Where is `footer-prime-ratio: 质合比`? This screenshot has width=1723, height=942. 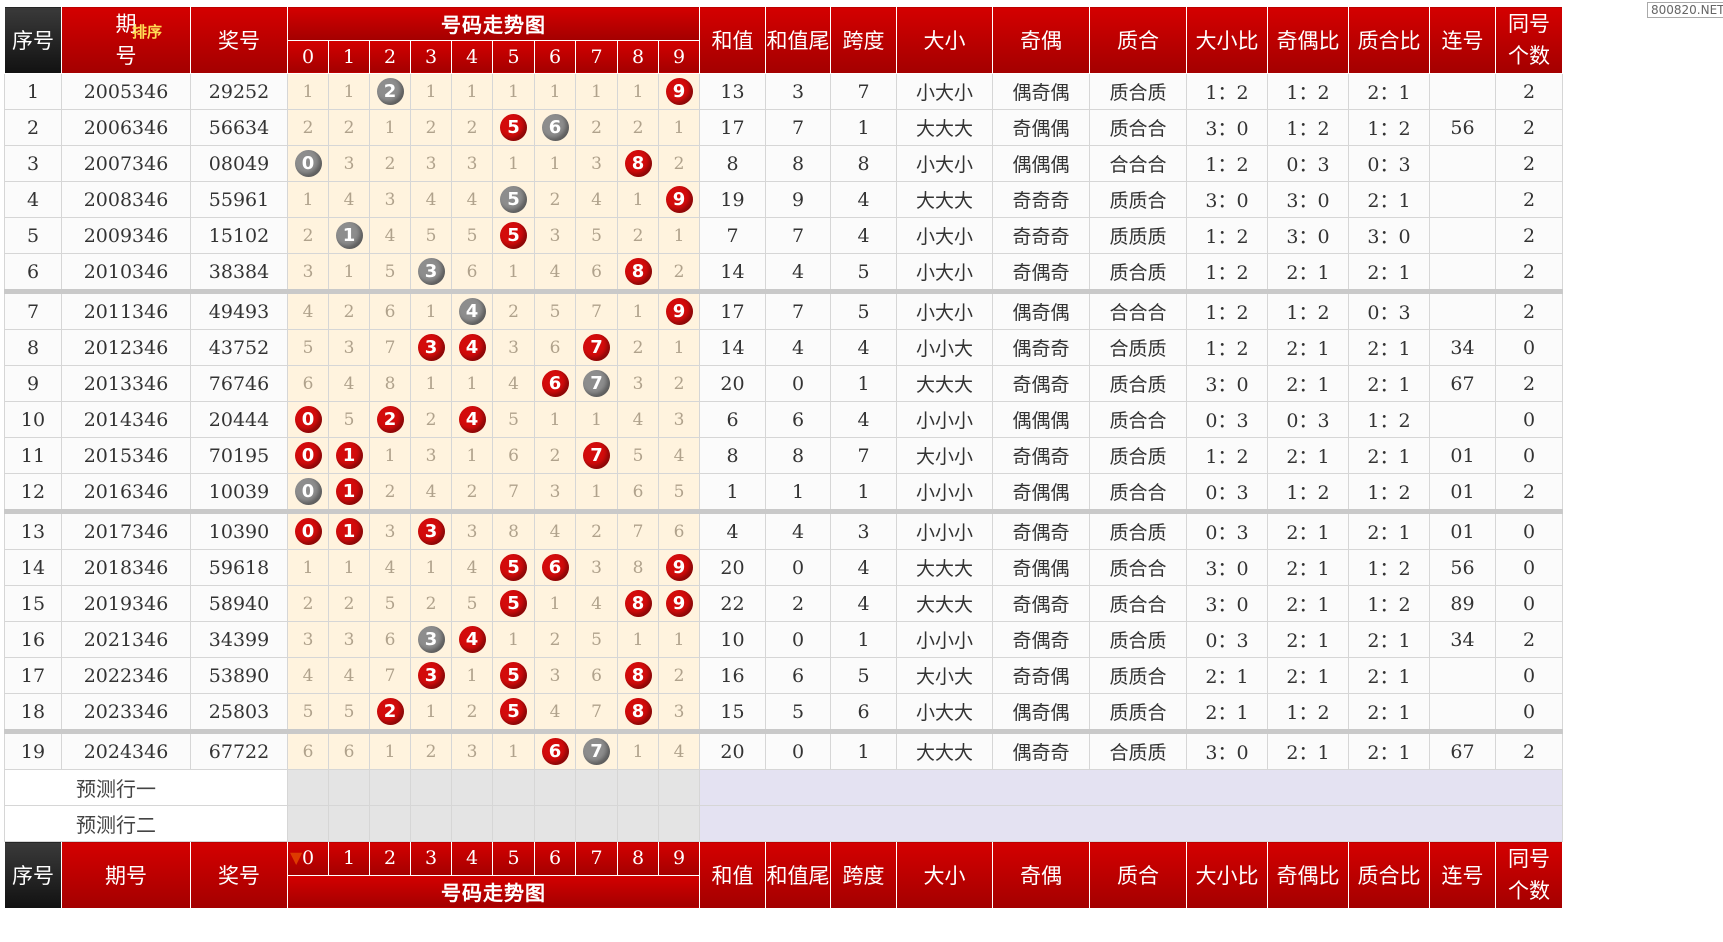 footer-prime-ratio: 质合比 is located at coordinates (1389, 875).